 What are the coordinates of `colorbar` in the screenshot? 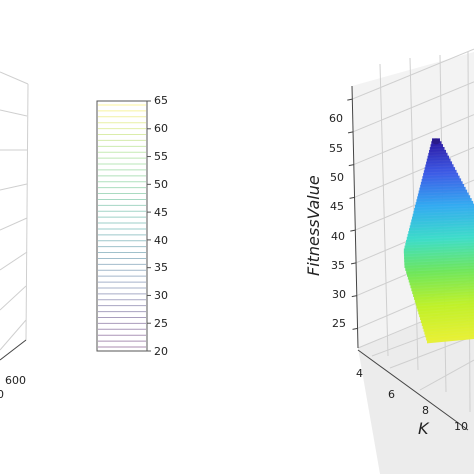 It's located at (123, 226).